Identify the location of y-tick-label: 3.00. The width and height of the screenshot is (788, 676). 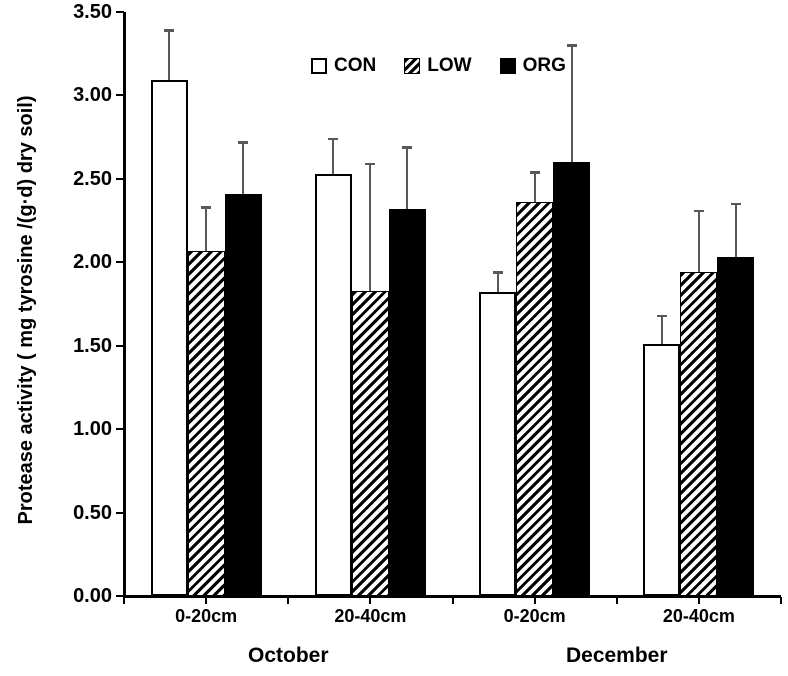
(92, 95).